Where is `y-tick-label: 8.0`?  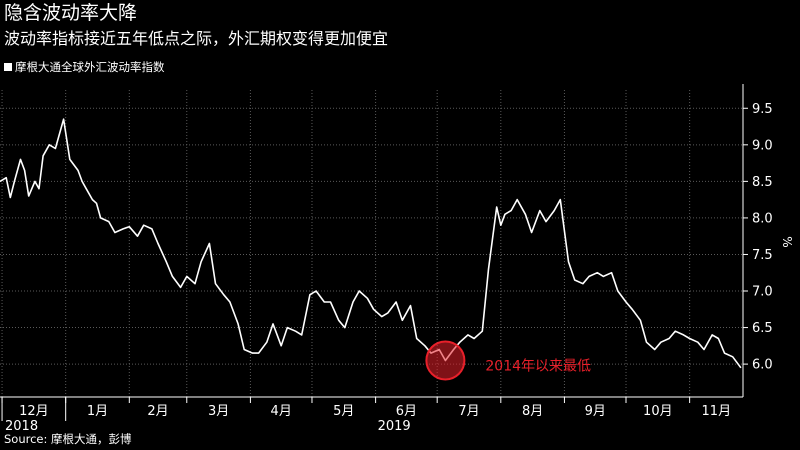
y-tick-label: 8.0 is located at coordinates (762, 218).